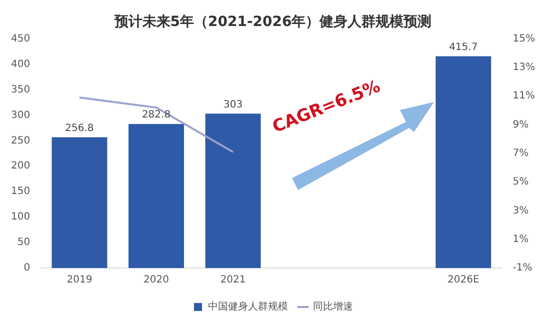 The image size is (550, 330). What do you see at coordinates (20, 64) in the screenshot?
I see `y-tick-label: 400` at bounding box center [20, 64].